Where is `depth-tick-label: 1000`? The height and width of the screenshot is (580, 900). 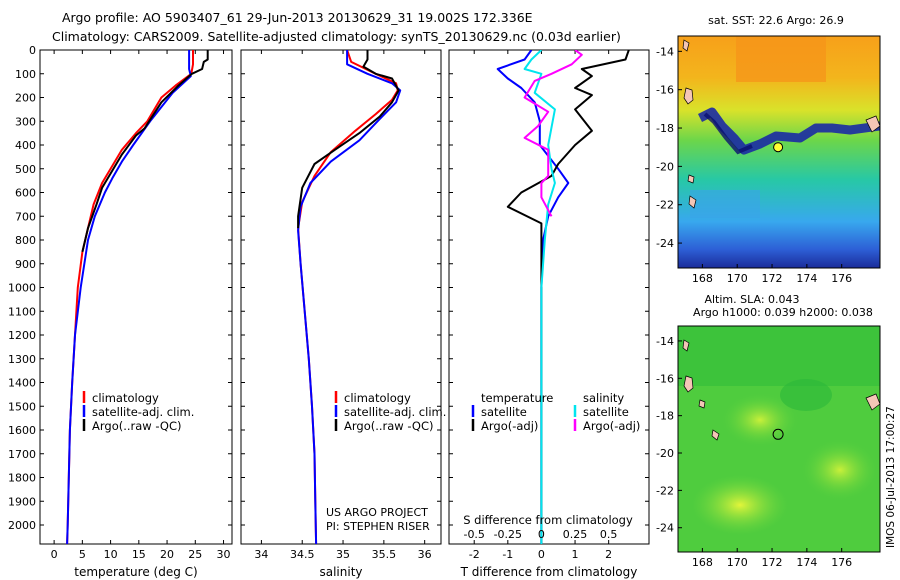 depth-tick-label: 1000 is located at coordinates (22, 288).